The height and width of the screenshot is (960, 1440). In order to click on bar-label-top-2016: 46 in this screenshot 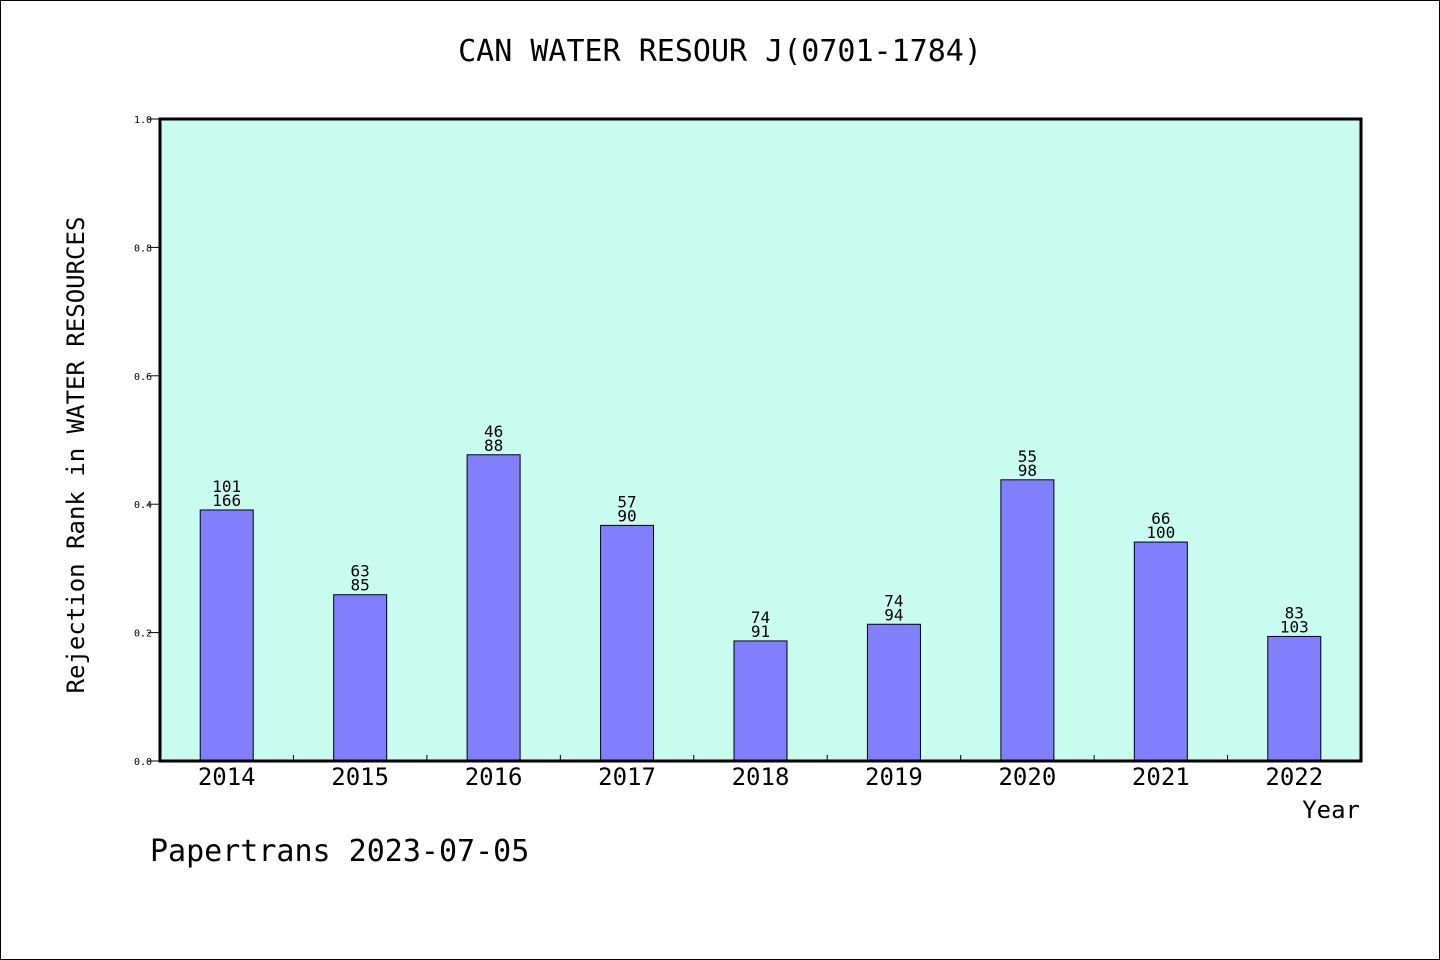, I will do `click(493, 431)`.